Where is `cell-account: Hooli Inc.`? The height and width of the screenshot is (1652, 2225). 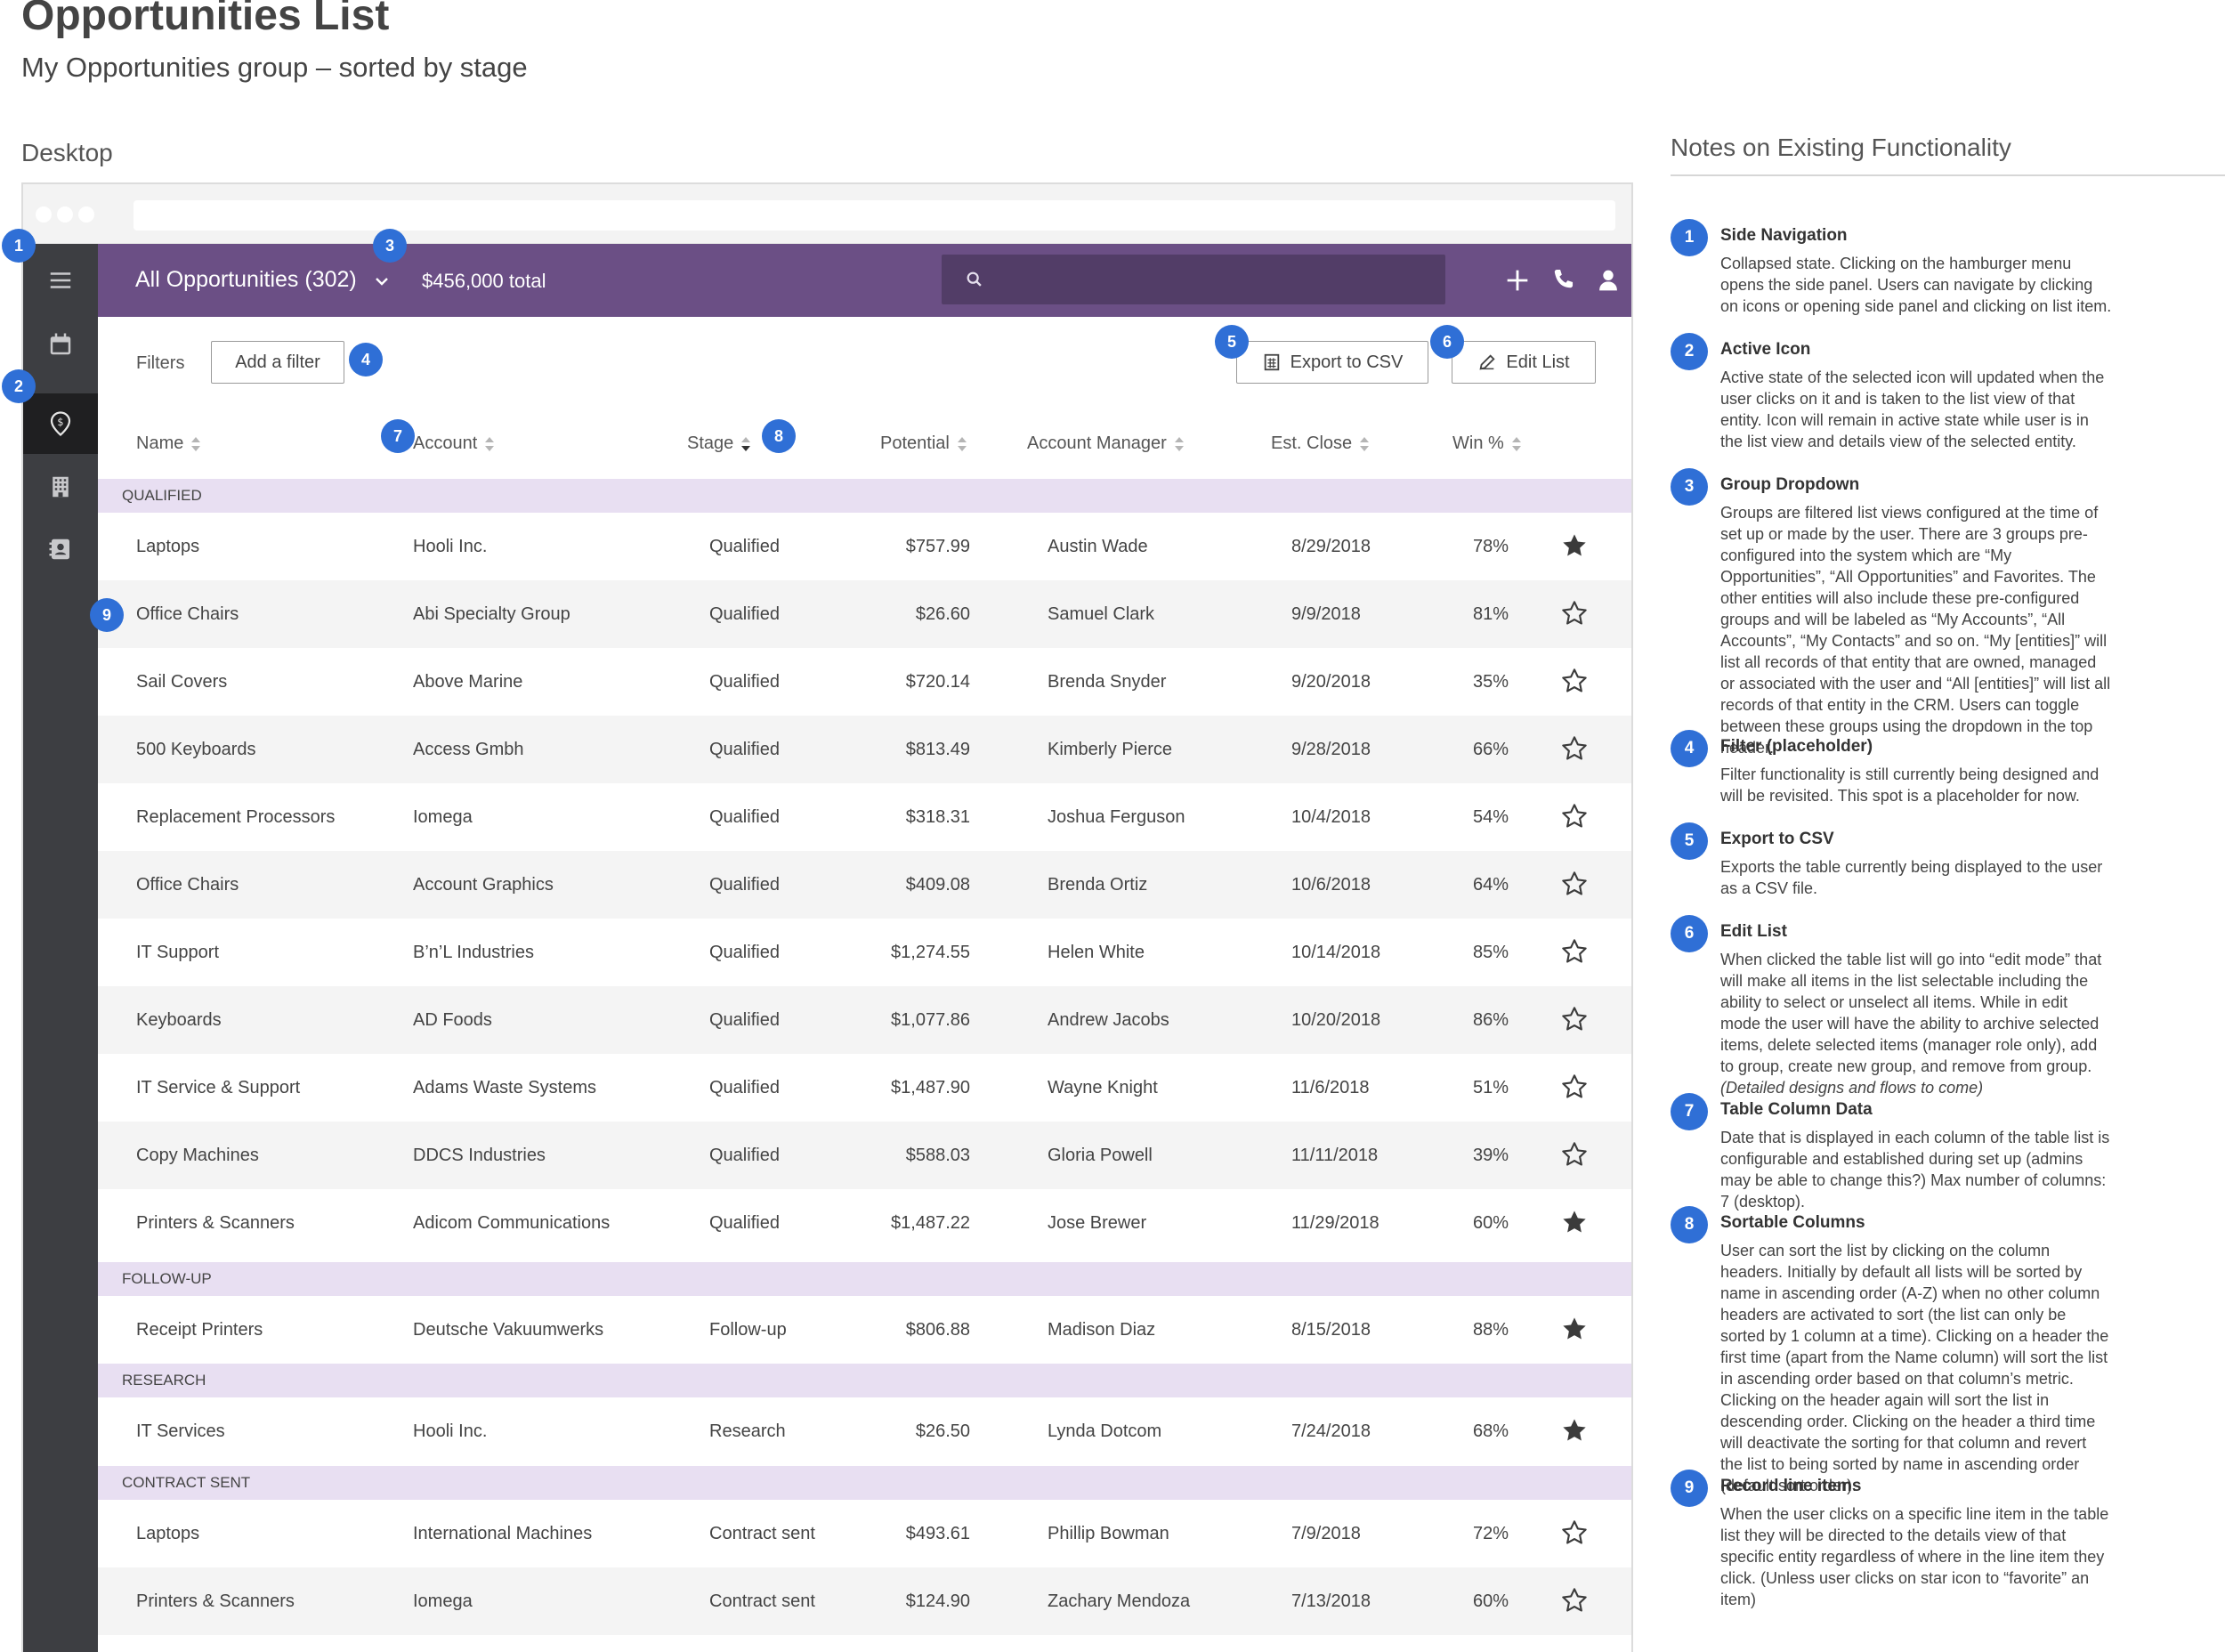 cell-account: Hooli Inc. is located at coordinates (451, 1431).